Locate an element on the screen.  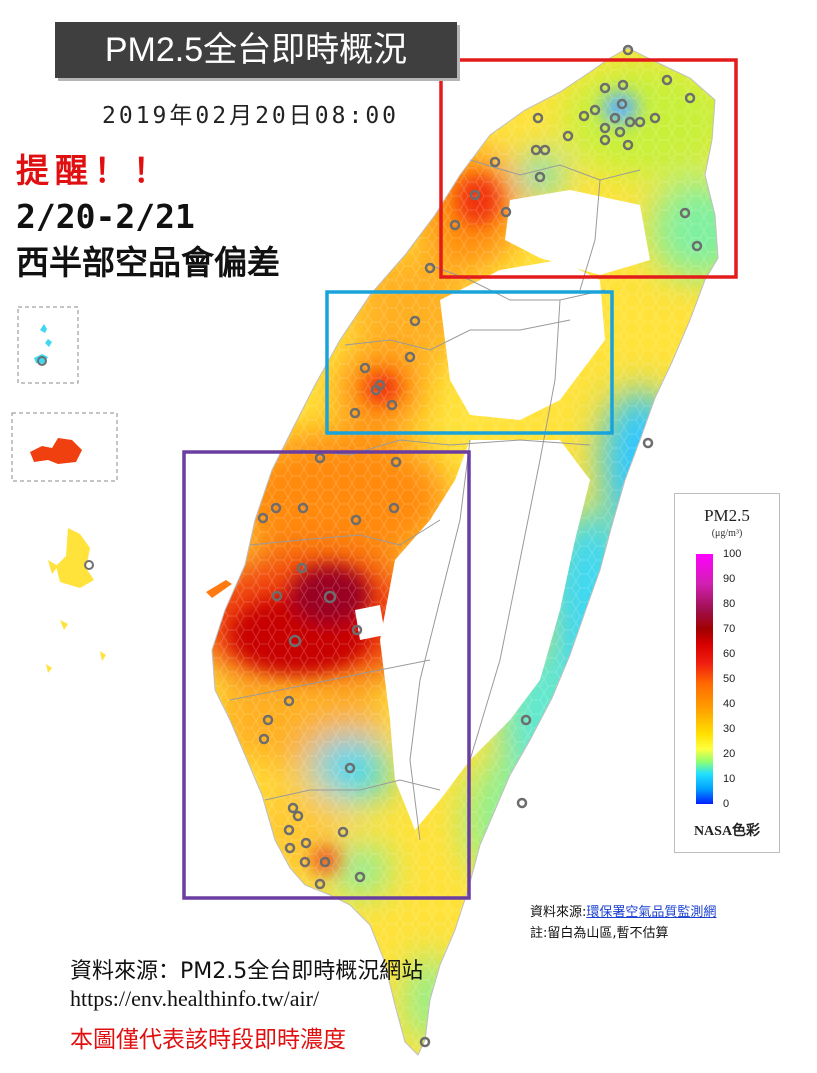
central-highlight-box is located at coordinates (469, 362).